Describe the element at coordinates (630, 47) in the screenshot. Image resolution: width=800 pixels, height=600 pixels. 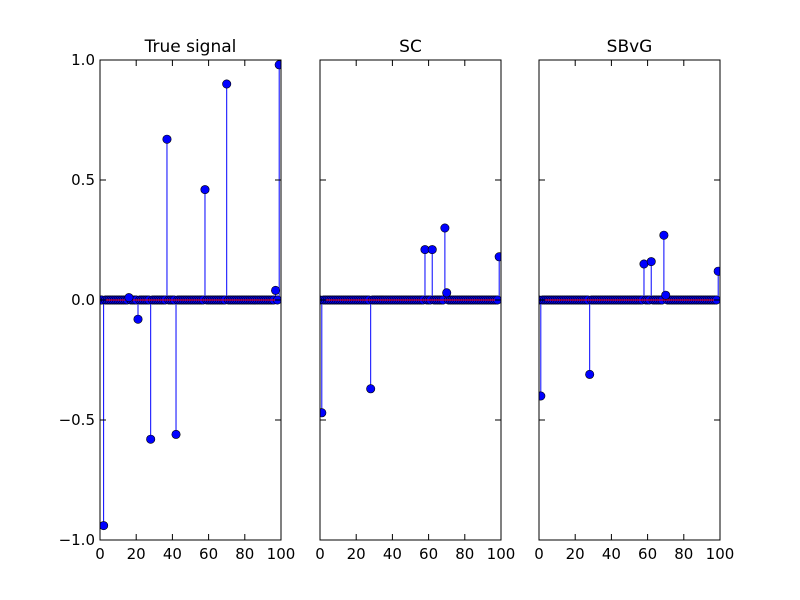
I see `subplot-title: SBvG` at that location.